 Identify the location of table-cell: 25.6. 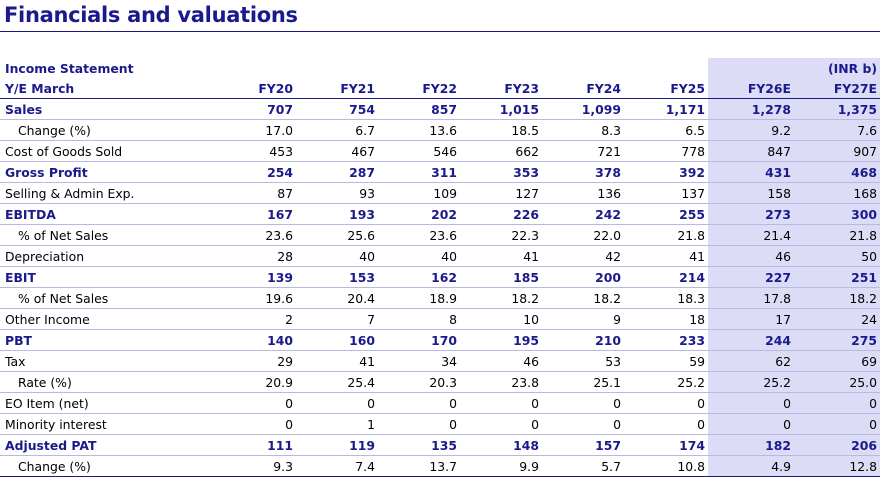
(337, 235).